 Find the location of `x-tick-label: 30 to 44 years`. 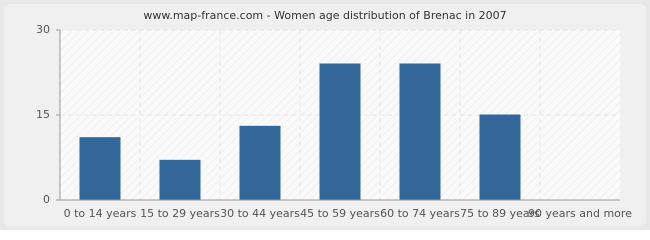

x-tick-label: 30 to 44 years is located at coordinates (260, 213).